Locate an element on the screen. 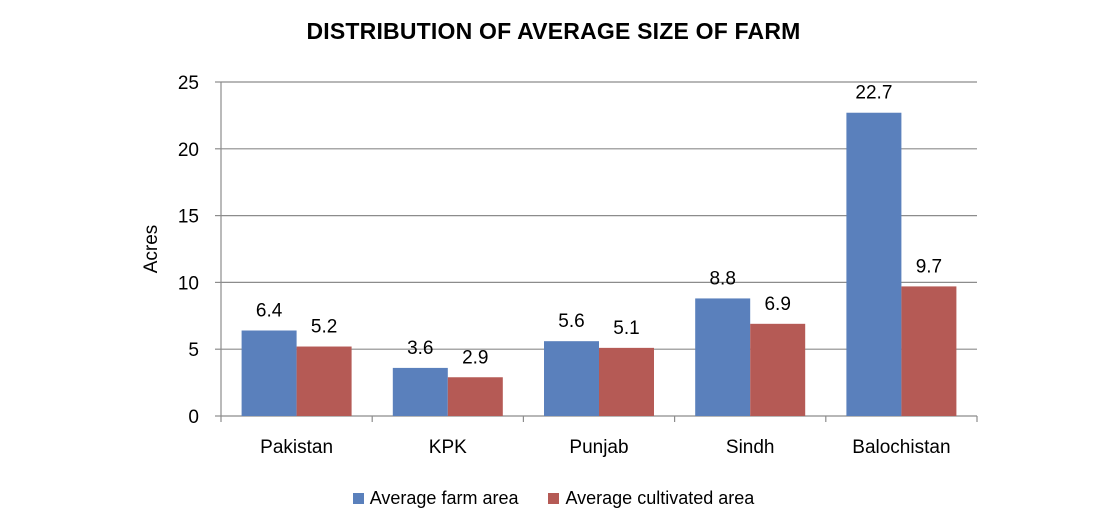  data-label: 5.2 is located at coordinates (324, 327).